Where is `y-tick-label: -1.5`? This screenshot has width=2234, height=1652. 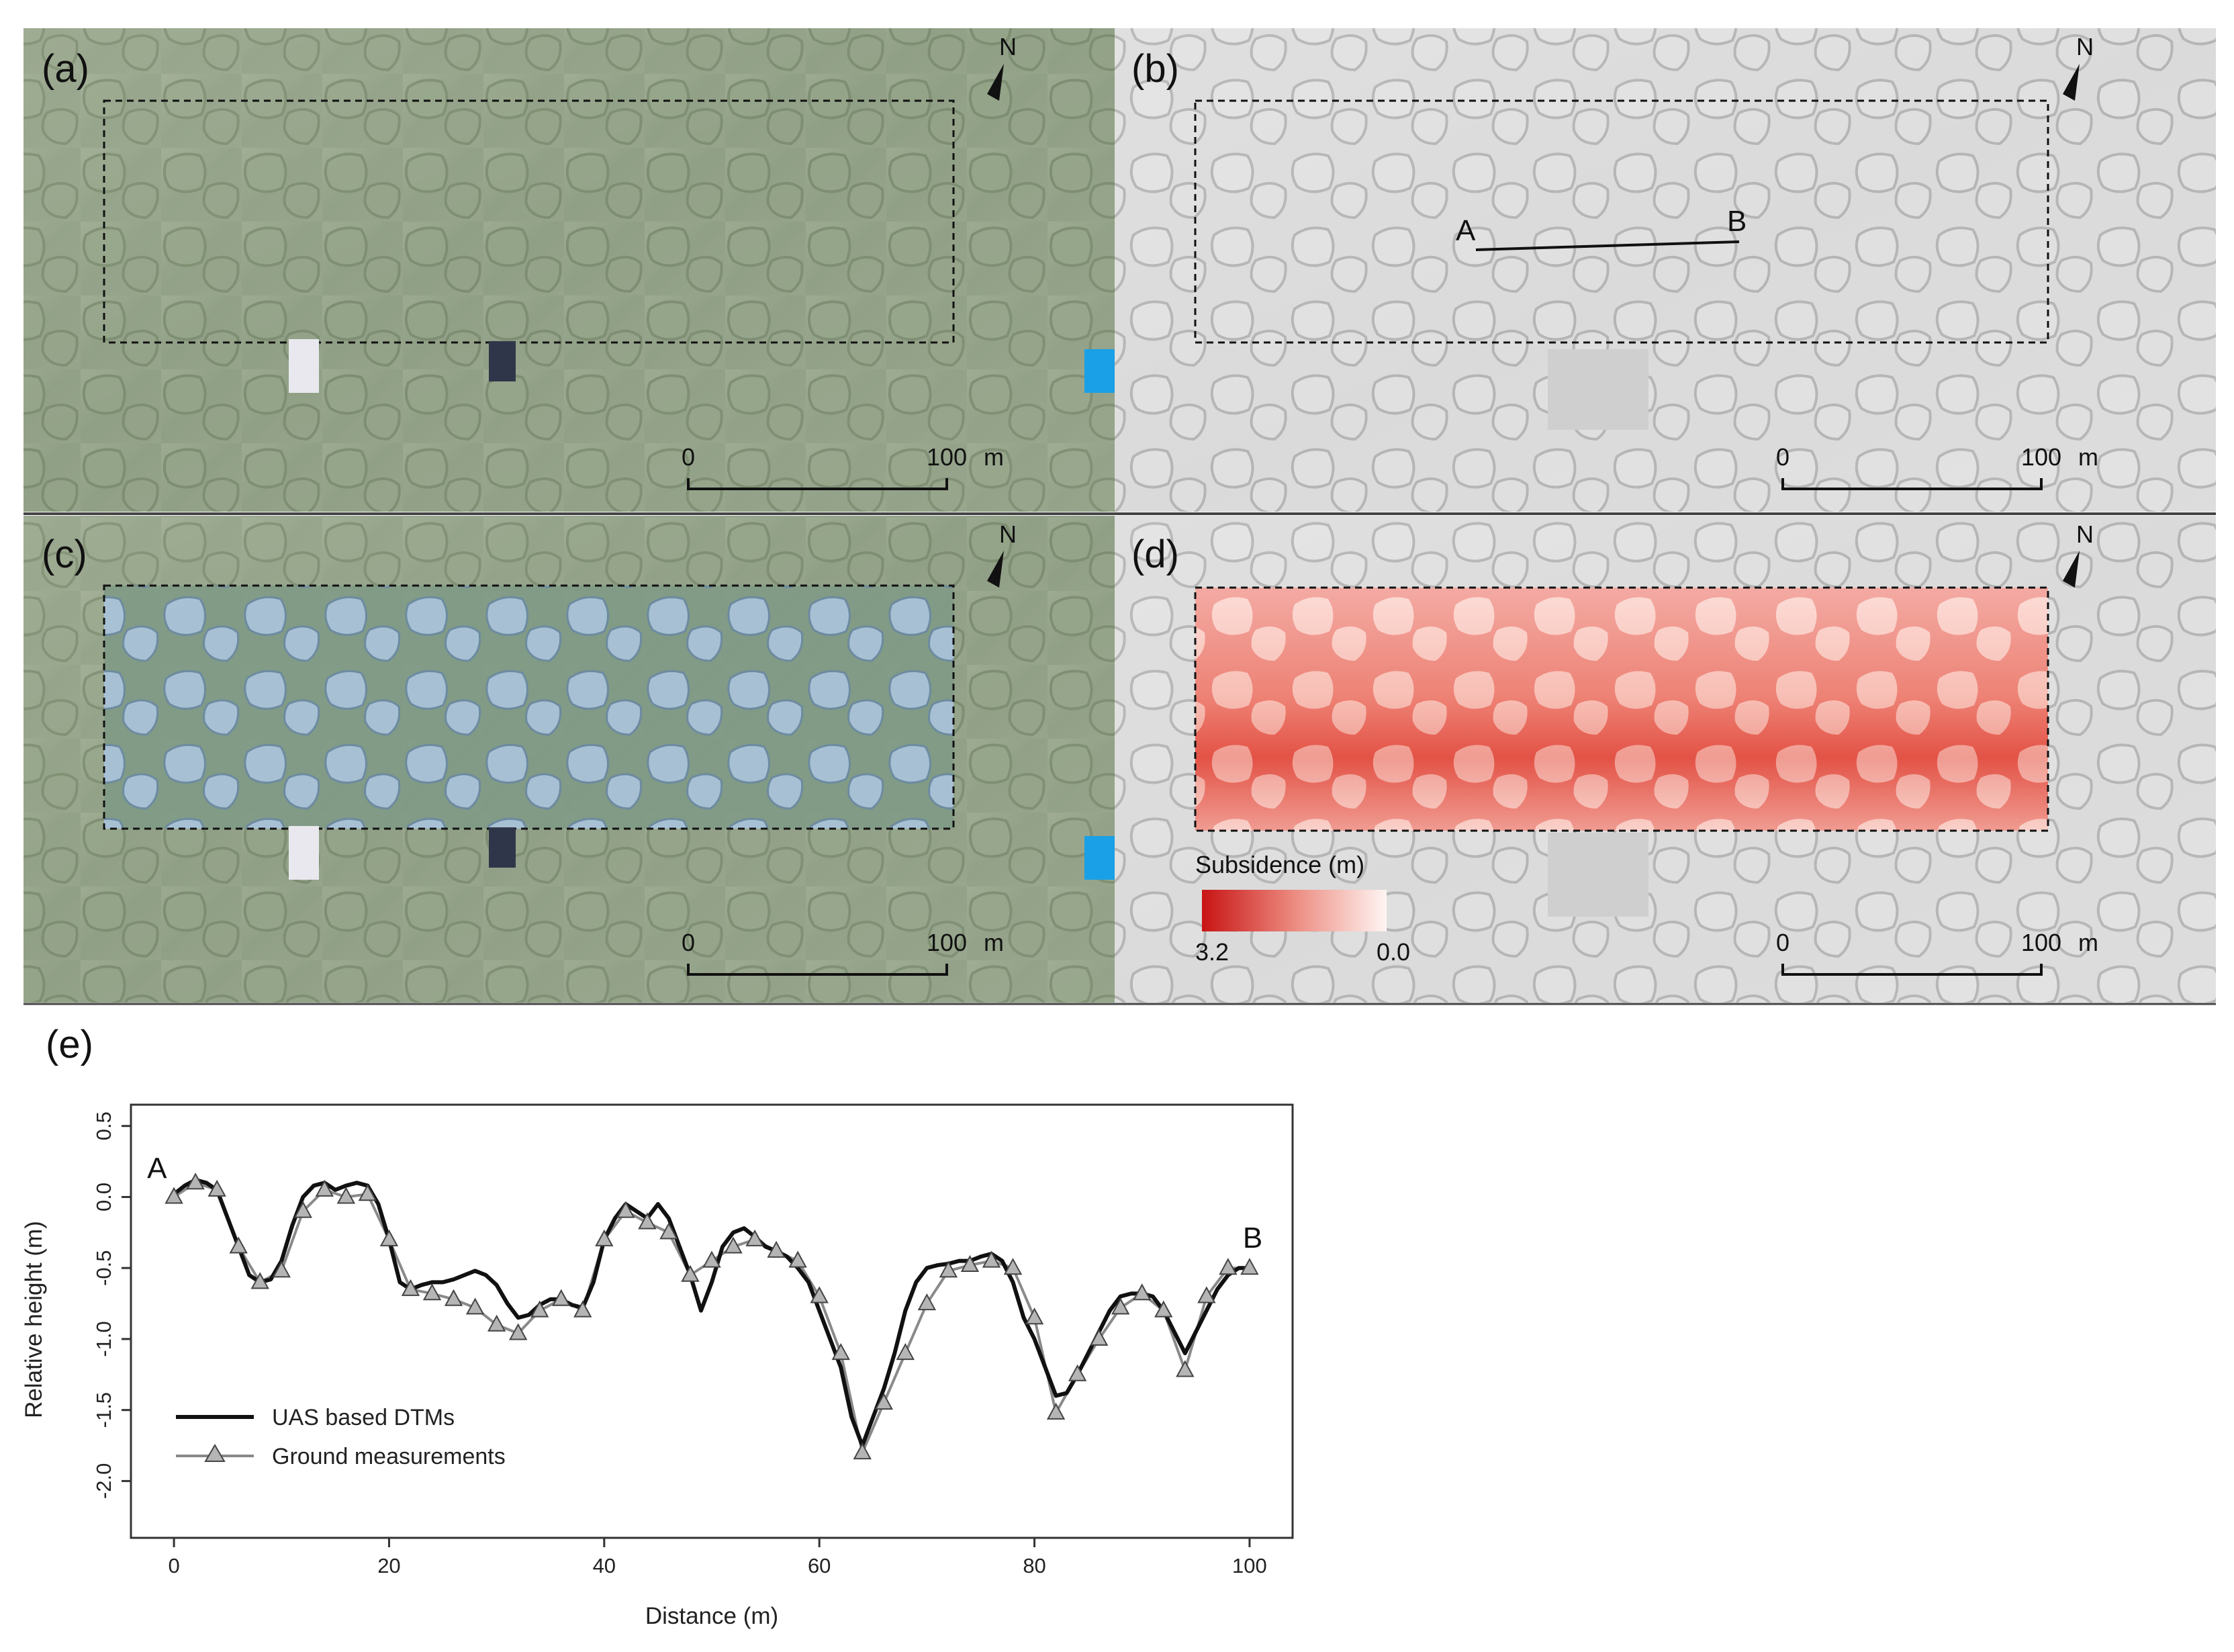 y-tick-label: -1.5 is located at coordinates (103, 1410).